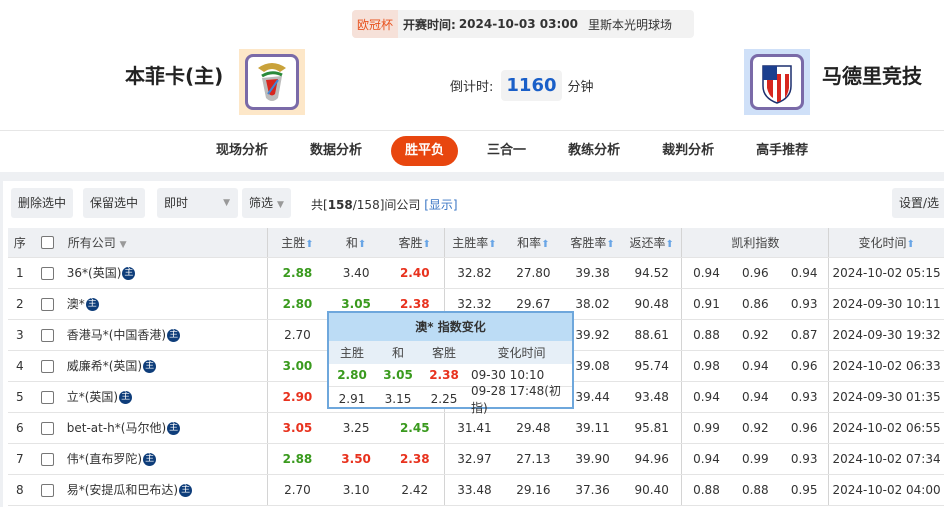 Image resolution: width=944 pixels, height=507 pixels. Describe the element at coordinates (197, 203) in the screenshot. I see `mode-select: 即时 ▼` at that location.